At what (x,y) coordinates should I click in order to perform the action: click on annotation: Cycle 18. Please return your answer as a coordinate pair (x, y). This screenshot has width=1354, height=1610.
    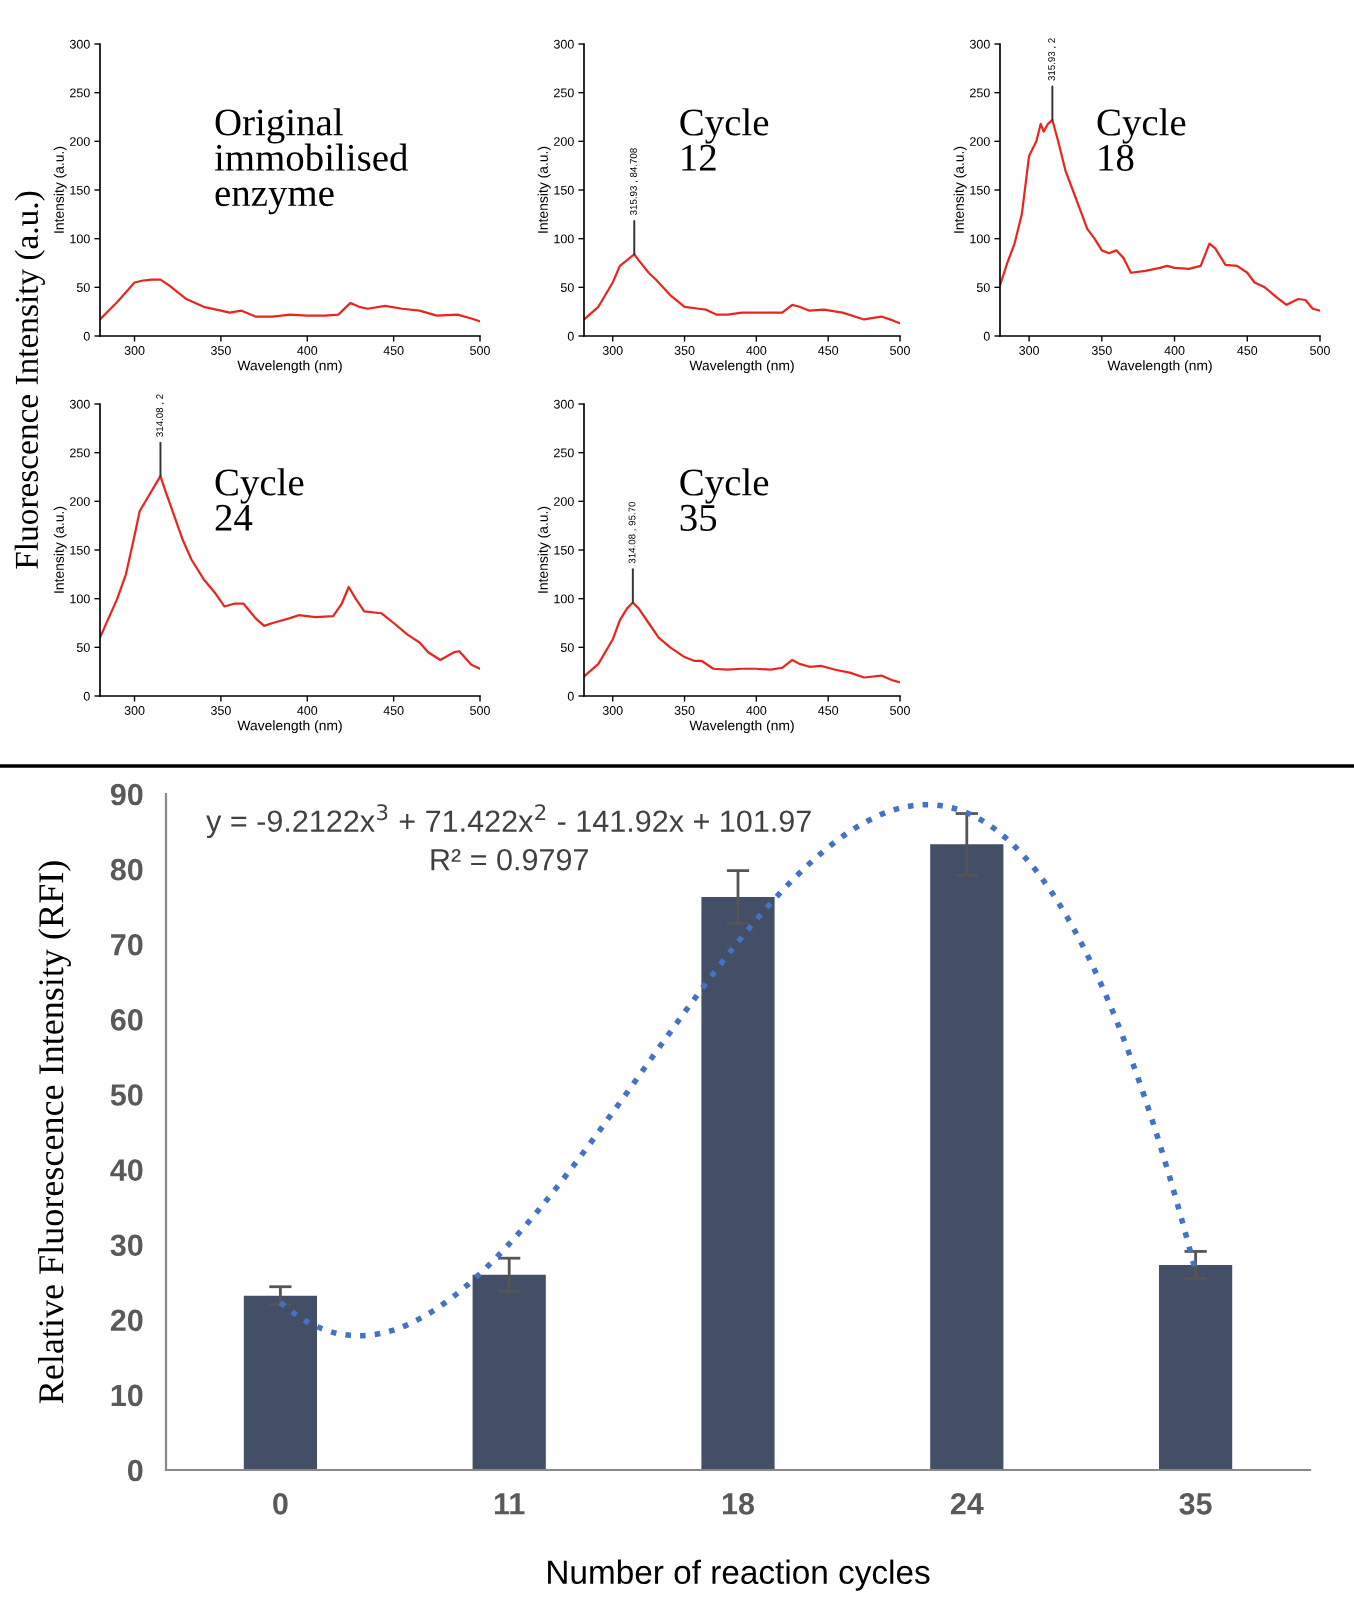
    Looking at the image, I should click on (1141, 139).